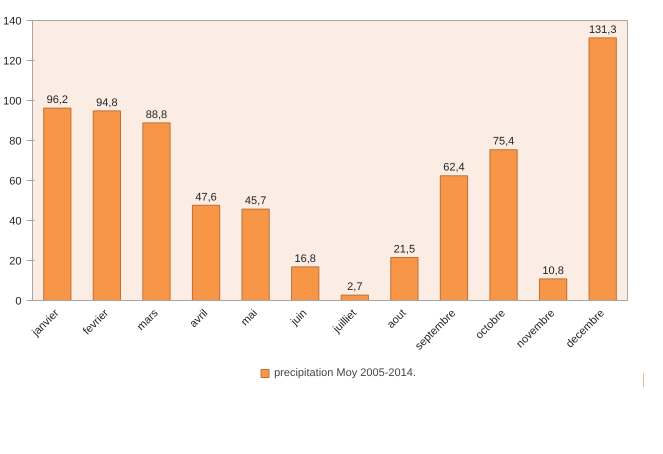  Describe the element at coordinates (405, 250) in the screenshot. I see `data-label: 21,5` at that location.